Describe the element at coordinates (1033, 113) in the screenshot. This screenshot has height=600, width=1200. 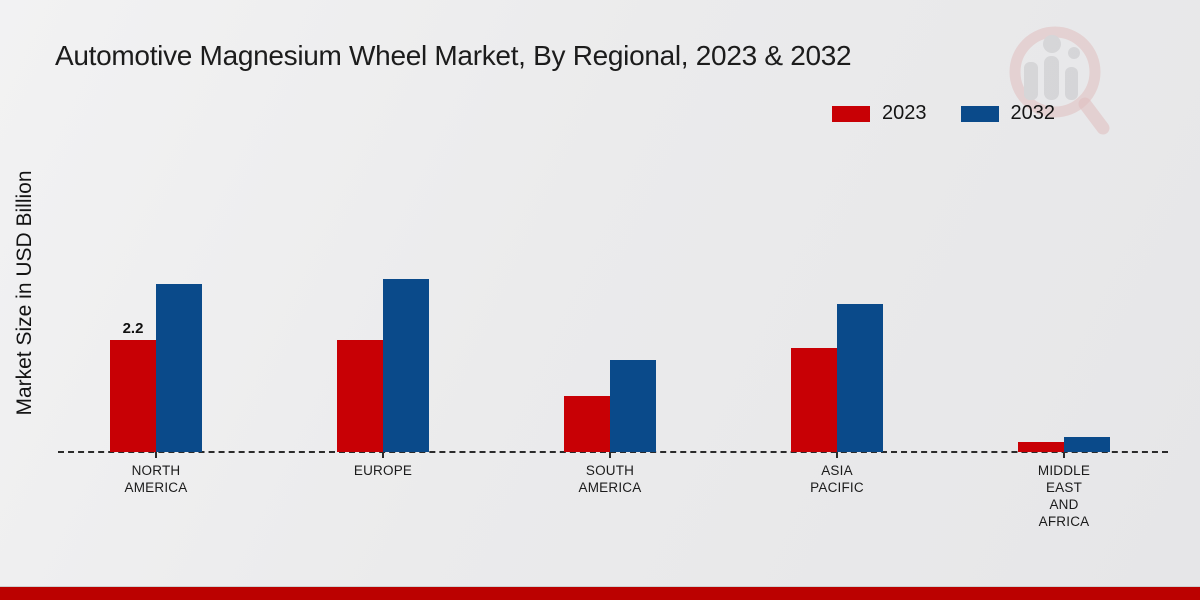
I see `legend-label: 2032` at that location.